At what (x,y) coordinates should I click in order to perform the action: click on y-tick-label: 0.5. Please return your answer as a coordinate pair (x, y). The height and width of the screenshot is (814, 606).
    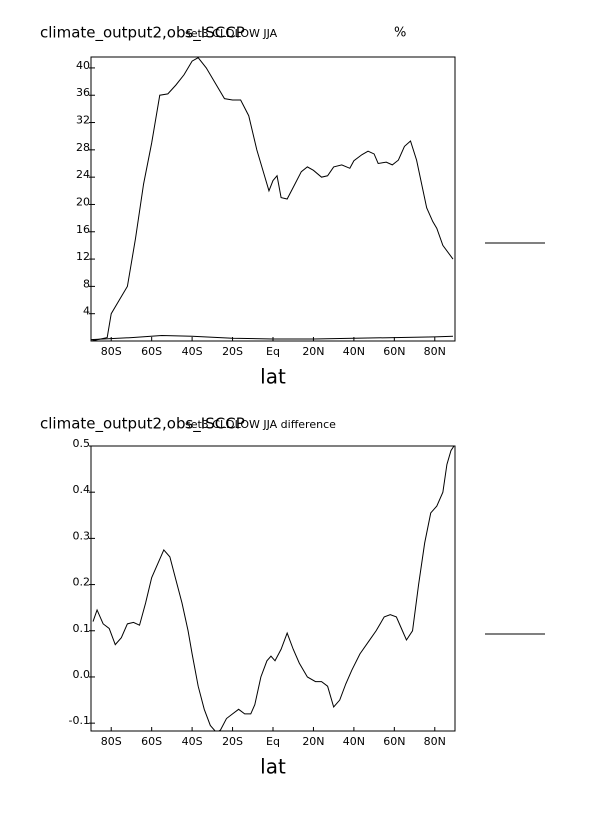
    Looking at the image, I should click on (82, 443).